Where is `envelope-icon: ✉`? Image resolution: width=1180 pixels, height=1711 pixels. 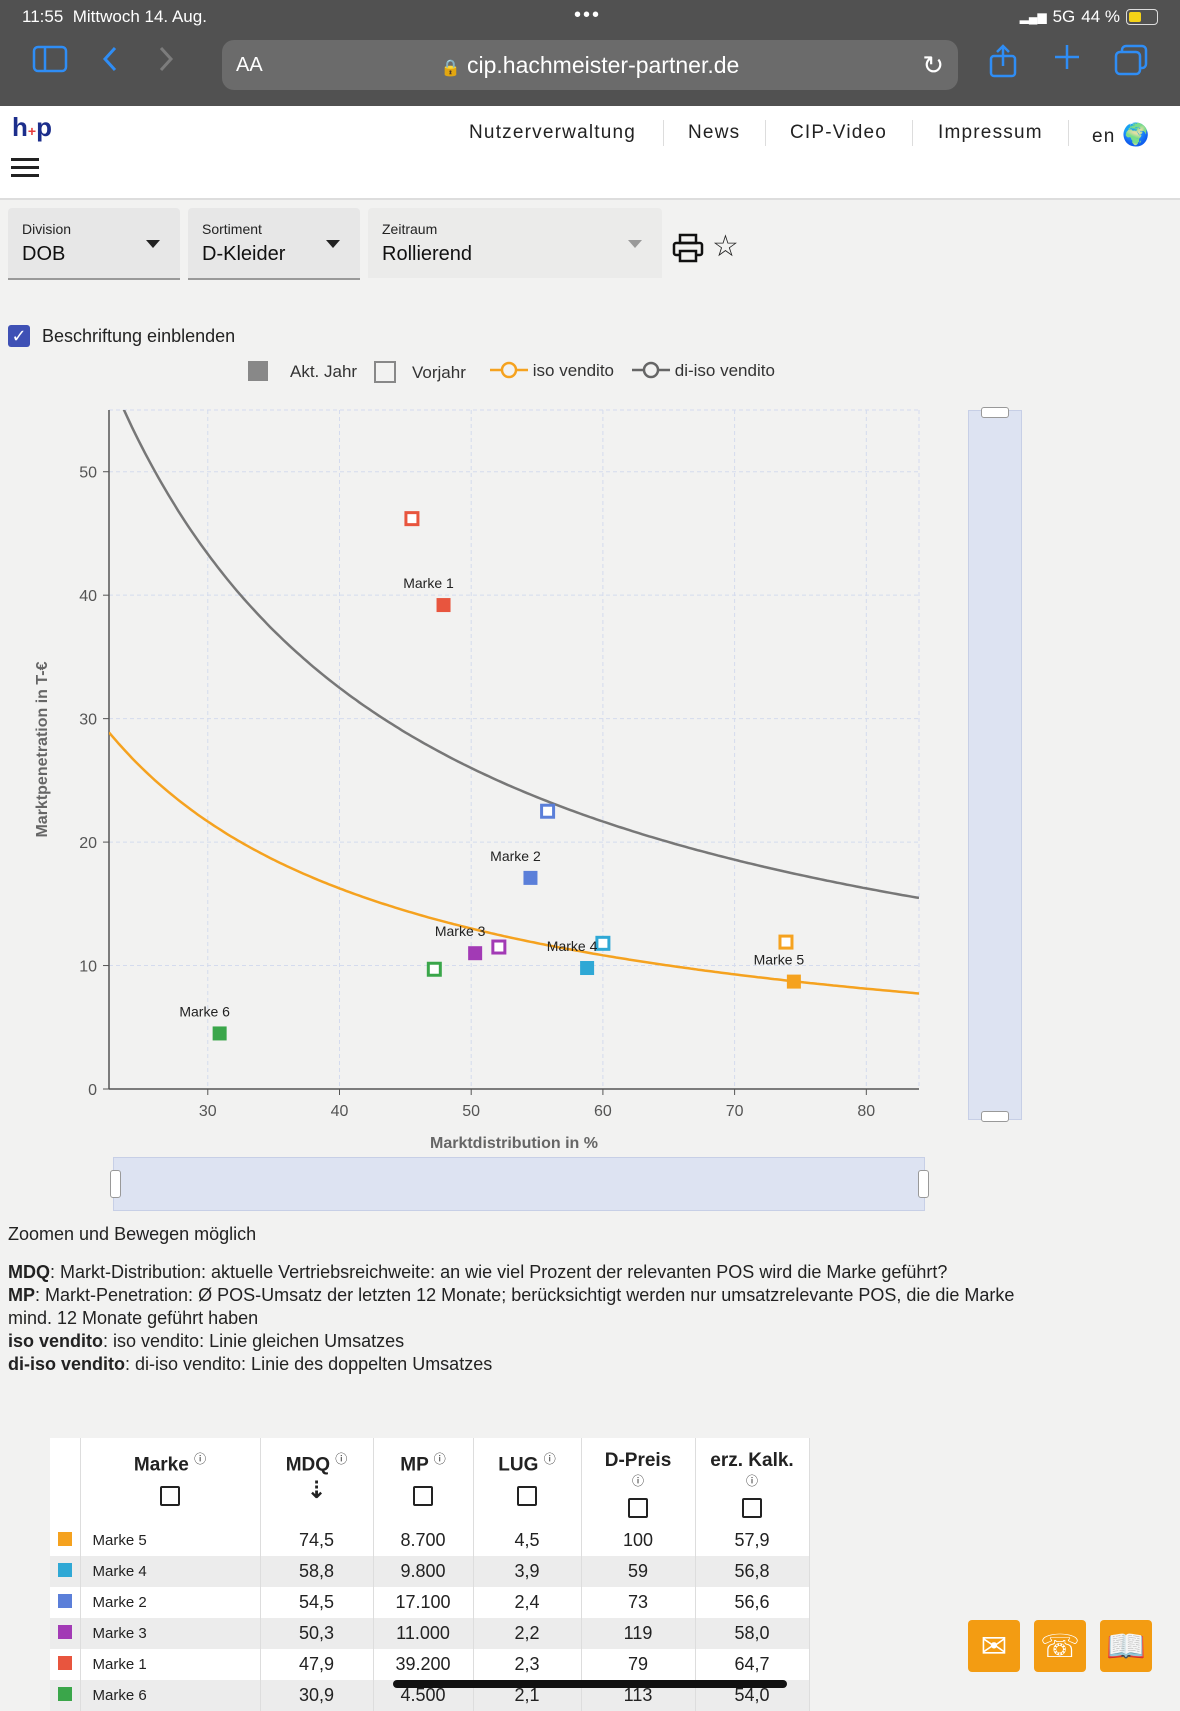 envelope-icon: ✉ is located at coordinates (994, 1646).